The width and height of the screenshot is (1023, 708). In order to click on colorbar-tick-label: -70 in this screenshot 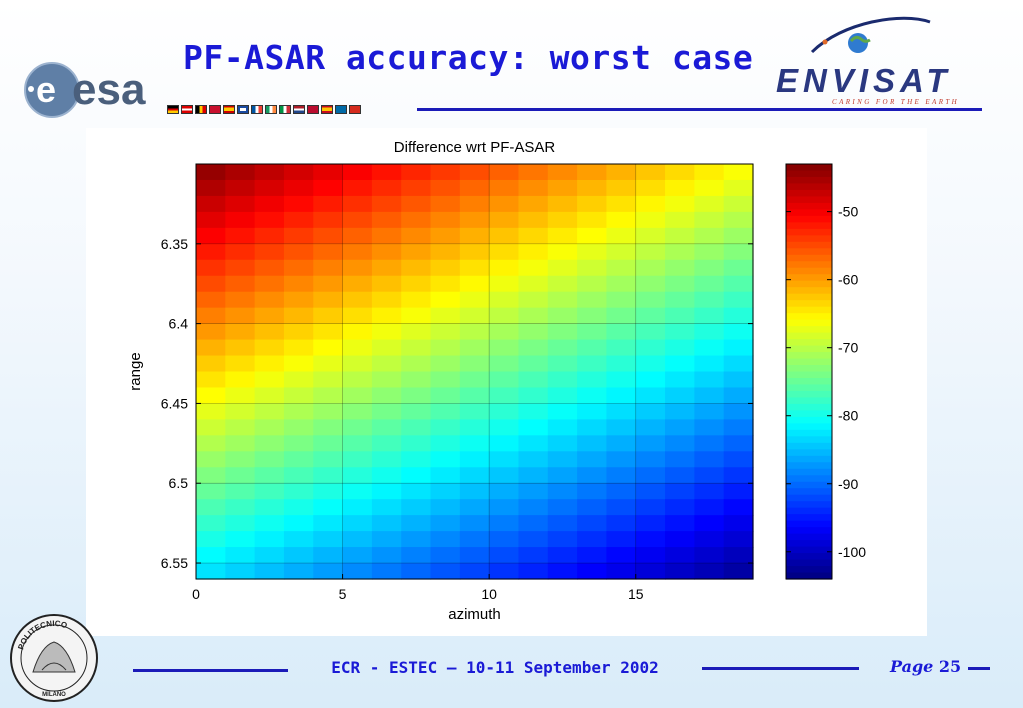, I will do `click(848, 348)`.